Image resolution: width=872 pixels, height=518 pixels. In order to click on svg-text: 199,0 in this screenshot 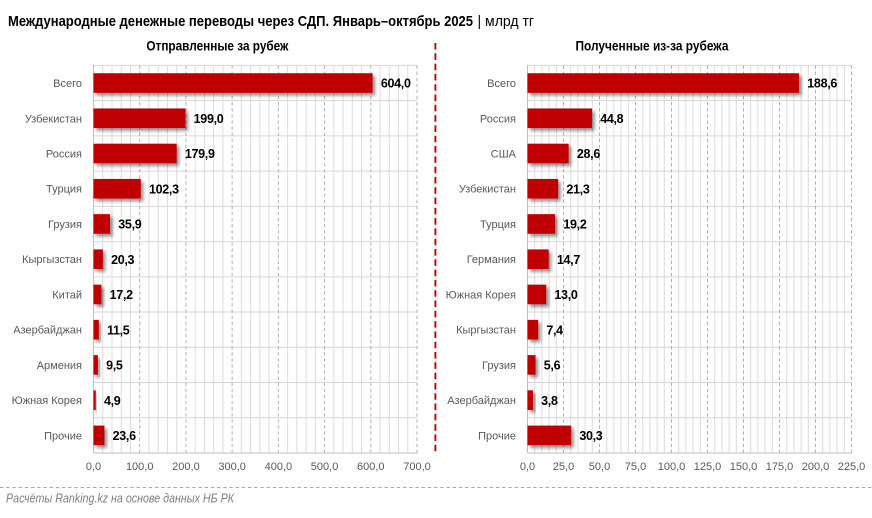, I will do `click(209, 119)`.